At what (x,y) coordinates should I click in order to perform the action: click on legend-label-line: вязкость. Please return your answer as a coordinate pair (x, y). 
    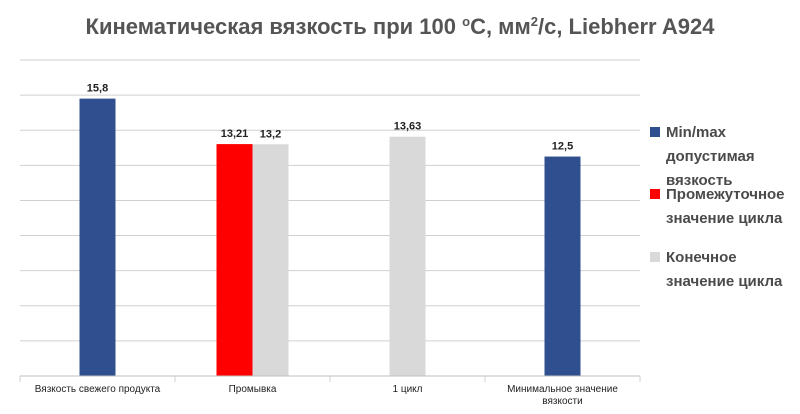
    Looking at the image, I should click on (699, 180).